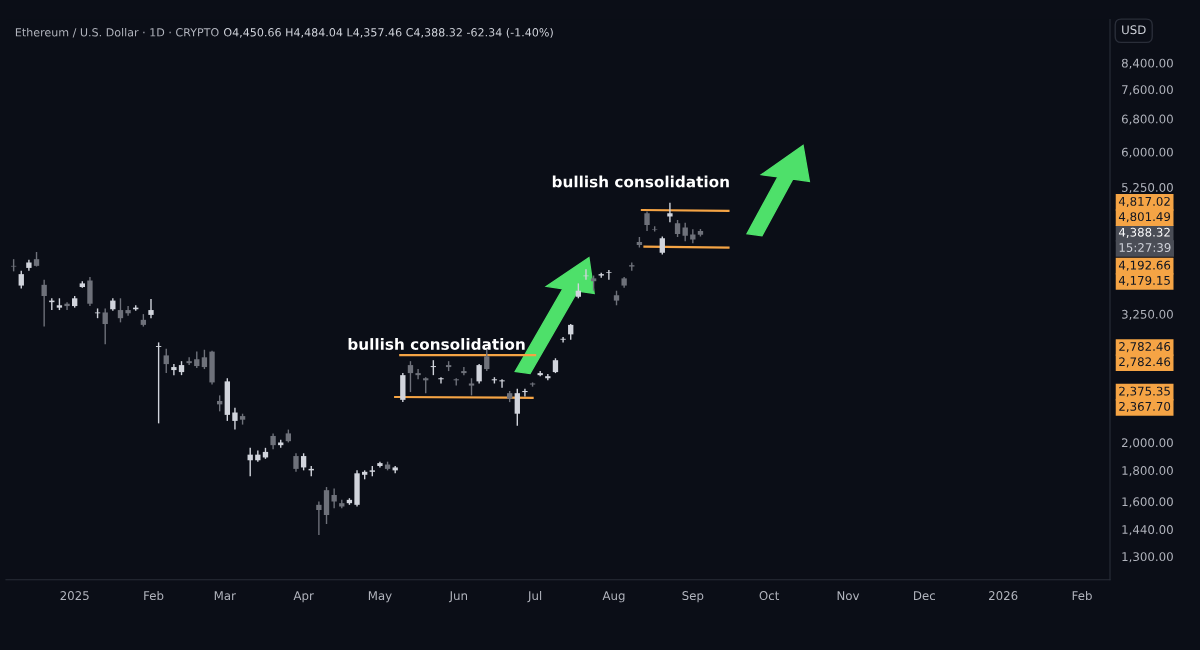 The height and width of the screenshot is (650, 1200). I want to click on y-tick-label: 6,000.00, so click(1147, 152).